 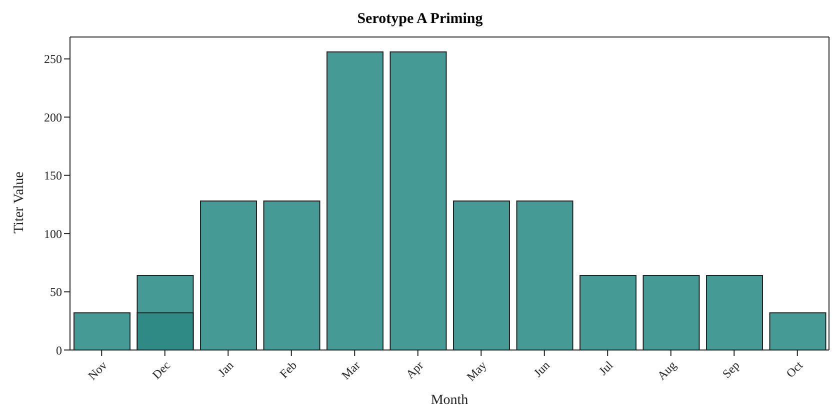 What do you see at coordinates (225, 369) in the screenshot?
I see `x-tick-label: Jan` at bounding box center [225, 369].